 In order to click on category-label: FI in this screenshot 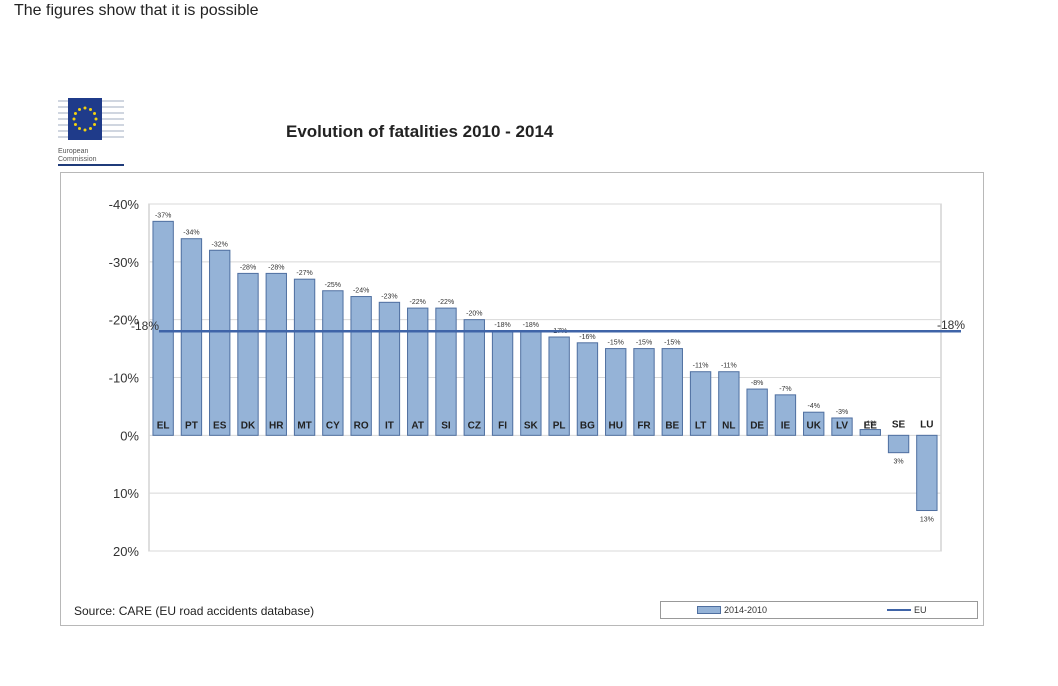, I will do `click(502, 425)`.